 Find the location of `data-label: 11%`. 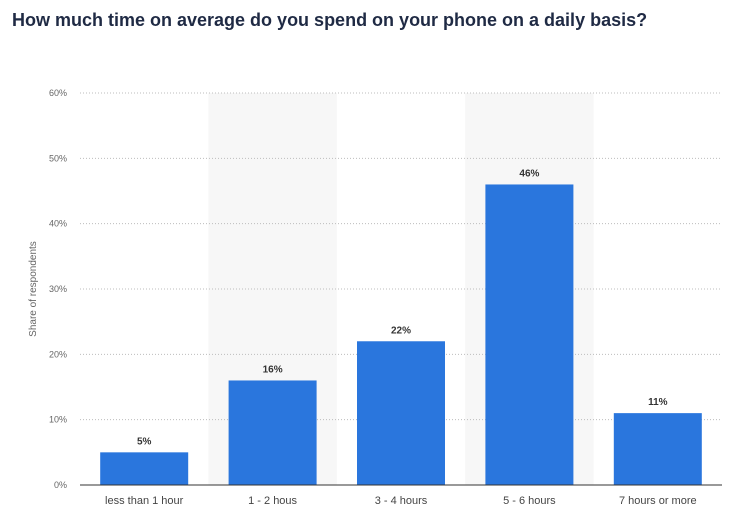

data-label: 11% is located at coordinates (658, 402).